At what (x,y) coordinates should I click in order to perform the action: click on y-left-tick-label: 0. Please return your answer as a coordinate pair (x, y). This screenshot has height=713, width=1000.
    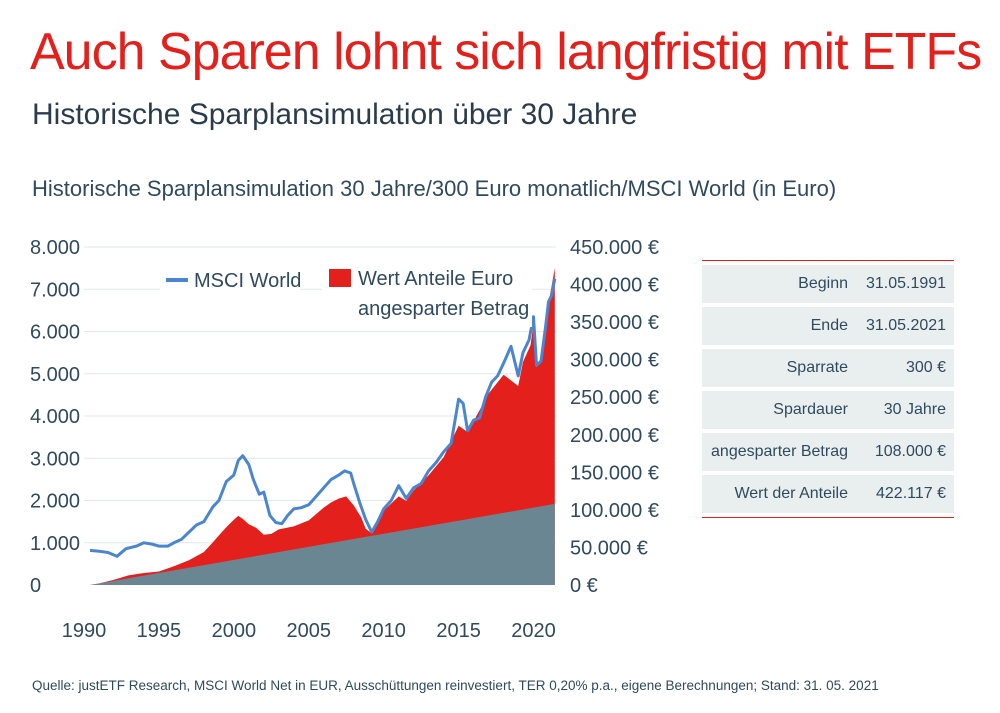
    Looking at the image, I should click on (35, 586).